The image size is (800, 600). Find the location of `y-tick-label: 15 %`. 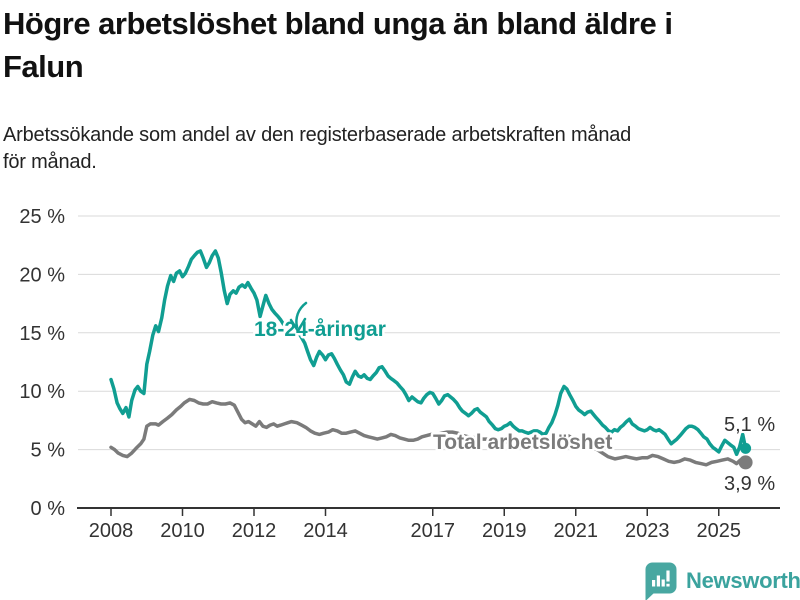

y-tick-label: 15 % is located at coordinates (42, 334).